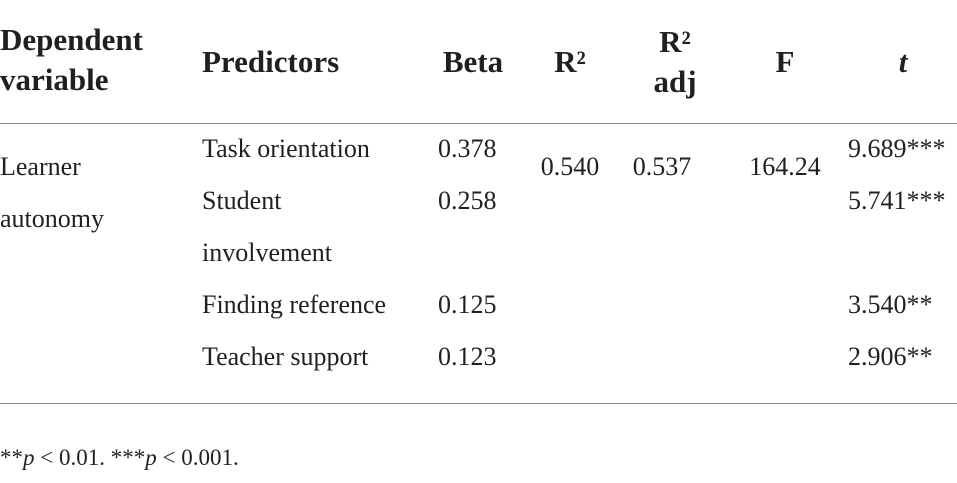  Describe the element at coordinates (90, 457) in the screenshot. I see `footnote-part: < 0.01. ***` at that location.